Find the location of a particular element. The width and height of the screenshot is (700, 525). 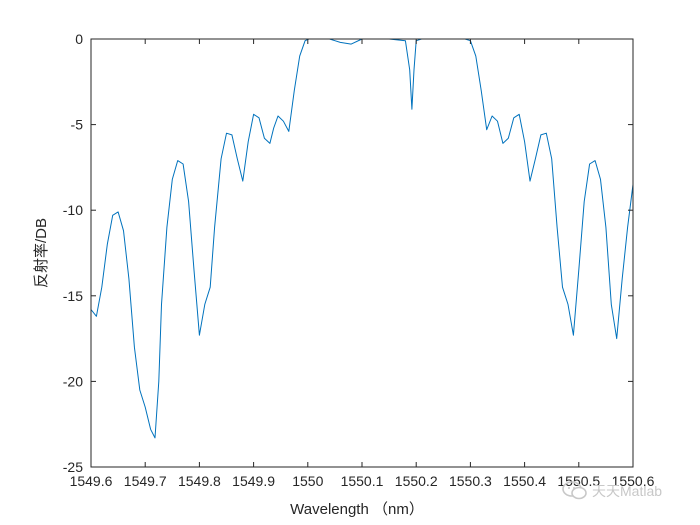

watermark-text: 天天Matlab is located at coordinates (627, 491).